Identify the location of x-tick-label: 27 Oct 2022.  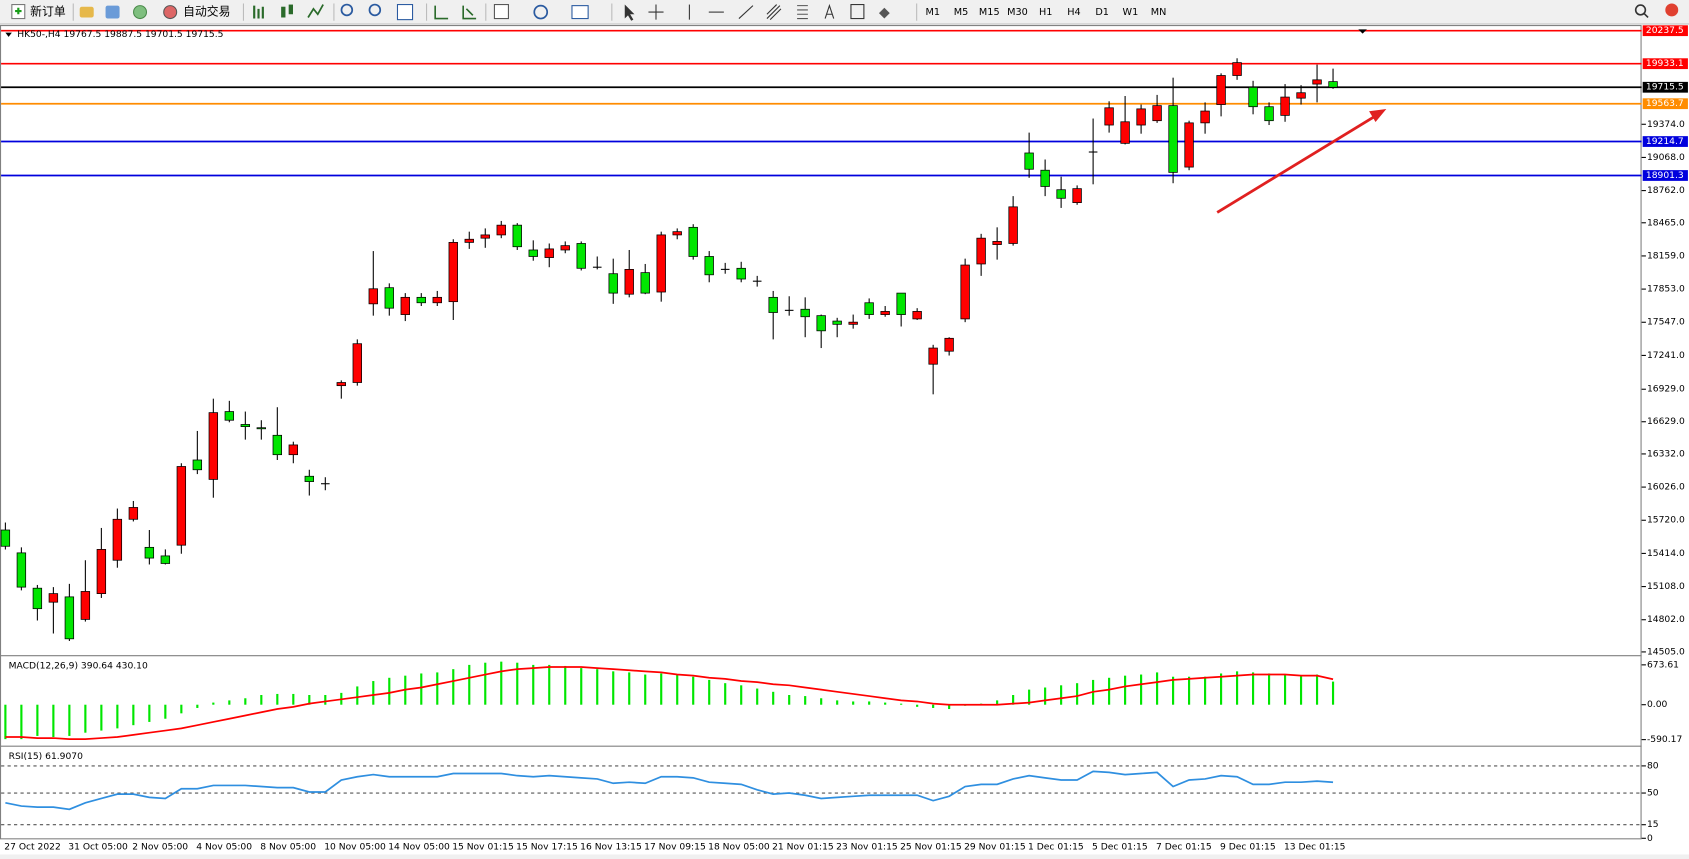
(32, 847).